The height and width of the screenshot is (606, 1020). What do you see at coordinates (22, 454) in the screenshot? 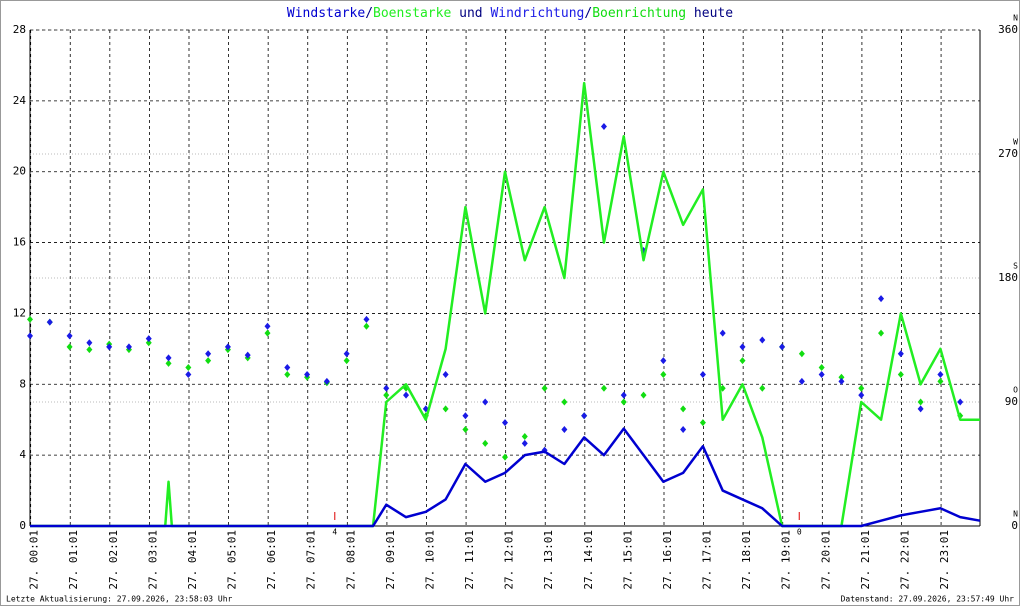
I see `y-tick-label: 4` at bounding box center [22, 454].